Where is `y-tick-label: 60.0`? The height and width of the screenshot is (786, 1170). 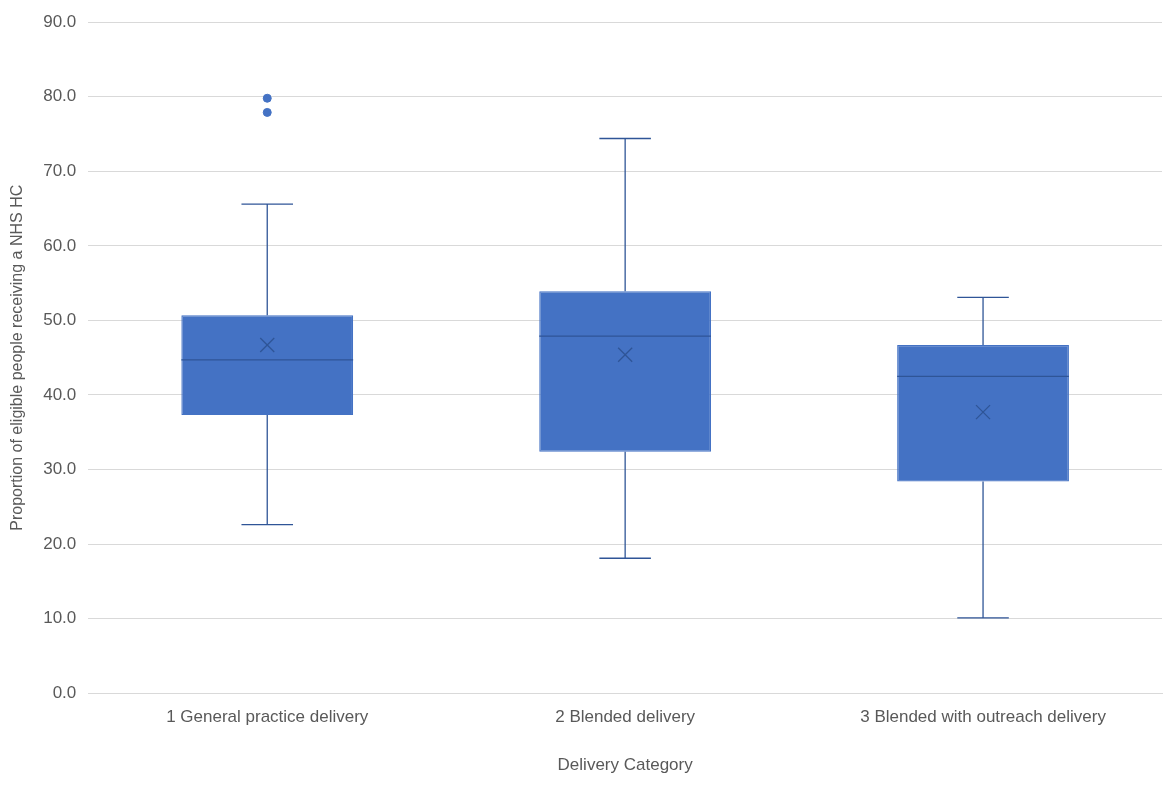 y-tick-label: 60.0 is located at coordinates (60, 245).